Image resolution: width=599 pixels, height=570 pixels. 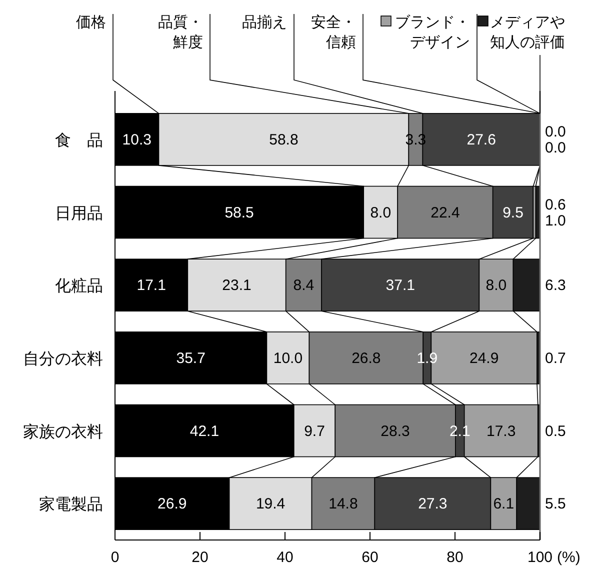 I want to click on y-tick-label: 日用品, so click(x=79, y=213).